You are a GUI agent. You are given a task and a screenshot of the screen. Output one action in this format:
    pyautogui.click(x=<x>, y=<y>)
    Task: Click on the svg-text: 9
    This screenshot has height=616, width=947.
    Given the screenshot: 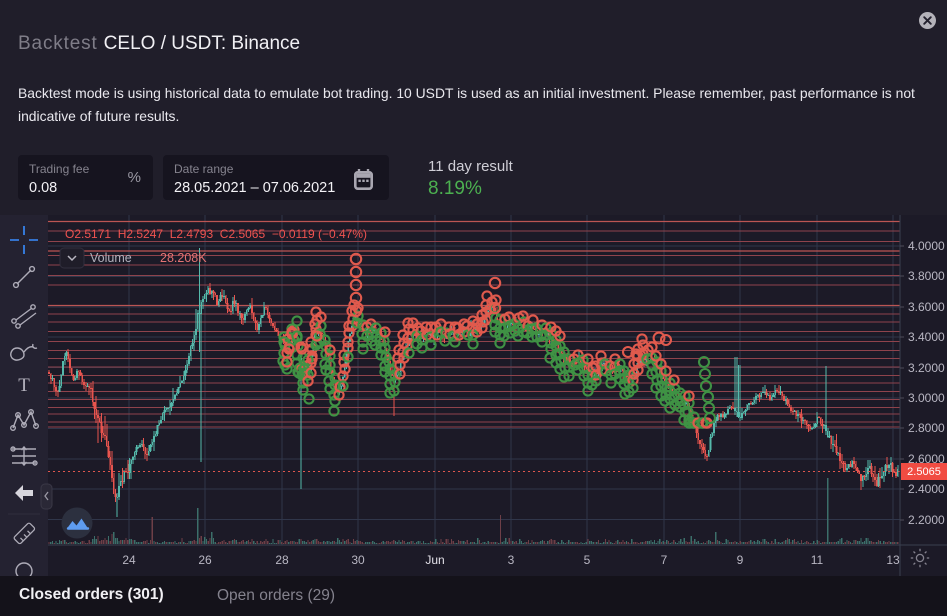 What is the action you would take?
    pyautogui.click(x=740, y=560)
    